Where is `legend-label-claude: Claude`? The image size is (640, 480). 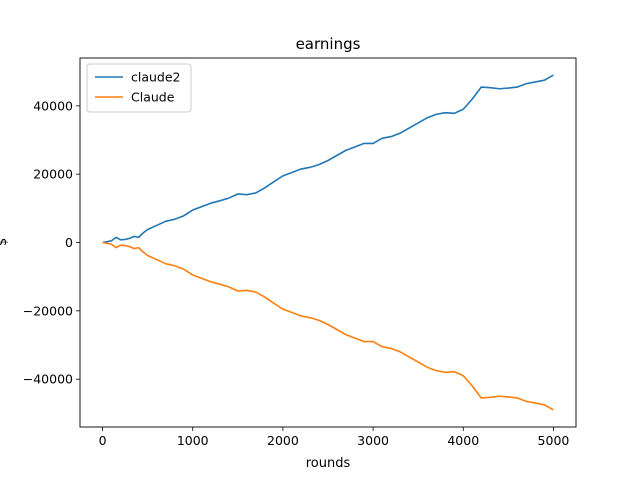
legend-label-claude: Claude is located at coordinates (153, 97).